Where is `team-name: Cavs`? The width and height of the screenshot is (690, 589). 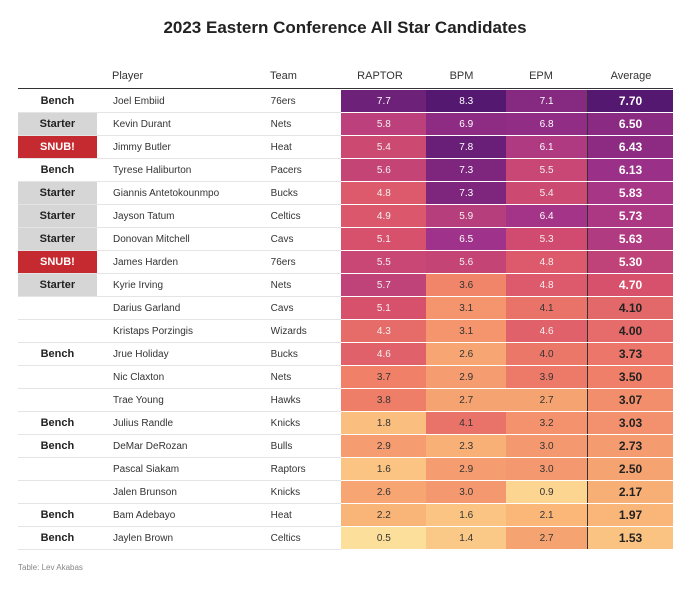 team-name: Cavs is located at coordinates (306, 308).